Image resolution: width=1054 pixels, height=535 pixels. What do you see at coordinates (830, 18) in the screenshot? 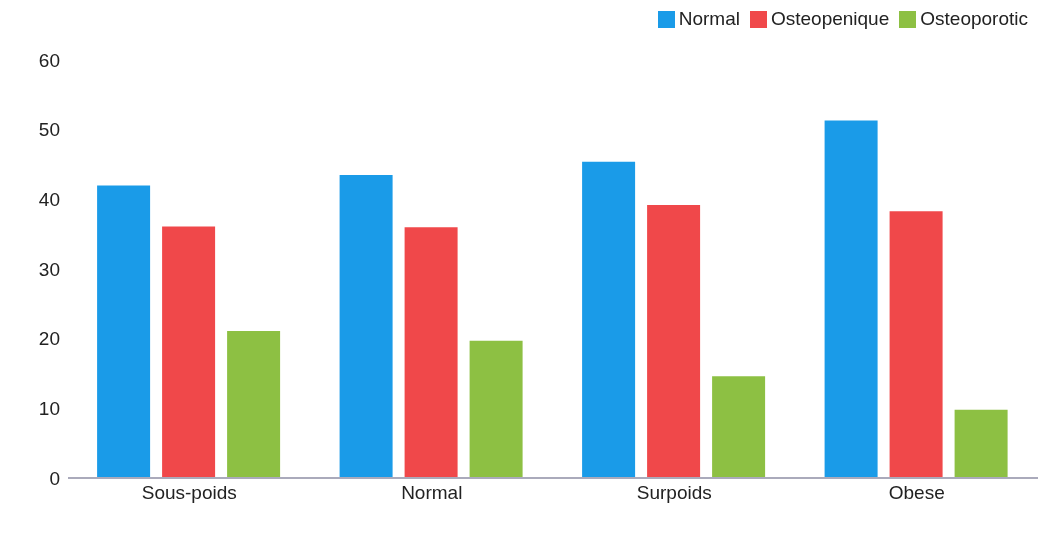
I see `legend-label: Osteopenique` at bounding box center [830, 18].